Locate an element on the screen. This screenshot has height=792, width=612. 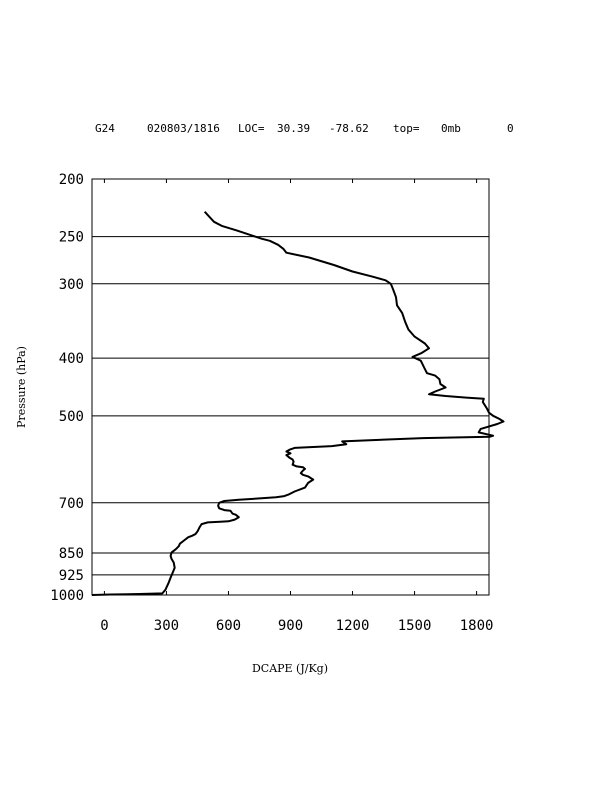
y-tick-label: 200 is located at coordinates (71, 180).